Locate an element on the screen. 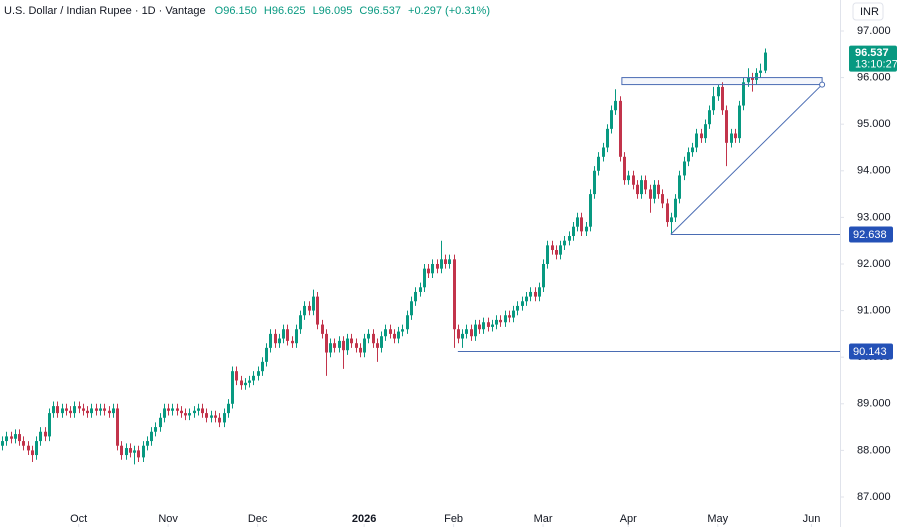  y-tick-label: 91.000 is located at coordinates (874, 310).